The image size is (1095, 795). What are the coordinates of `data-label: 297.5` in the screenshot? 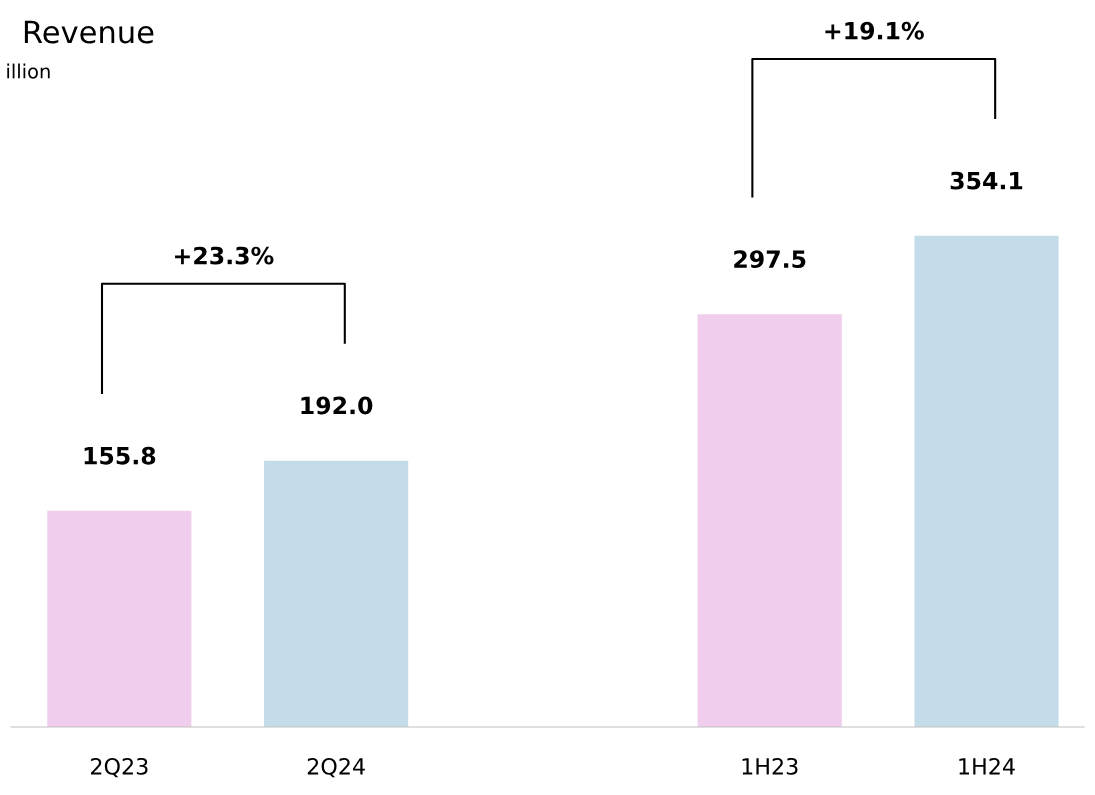 It's located at (770, 259).